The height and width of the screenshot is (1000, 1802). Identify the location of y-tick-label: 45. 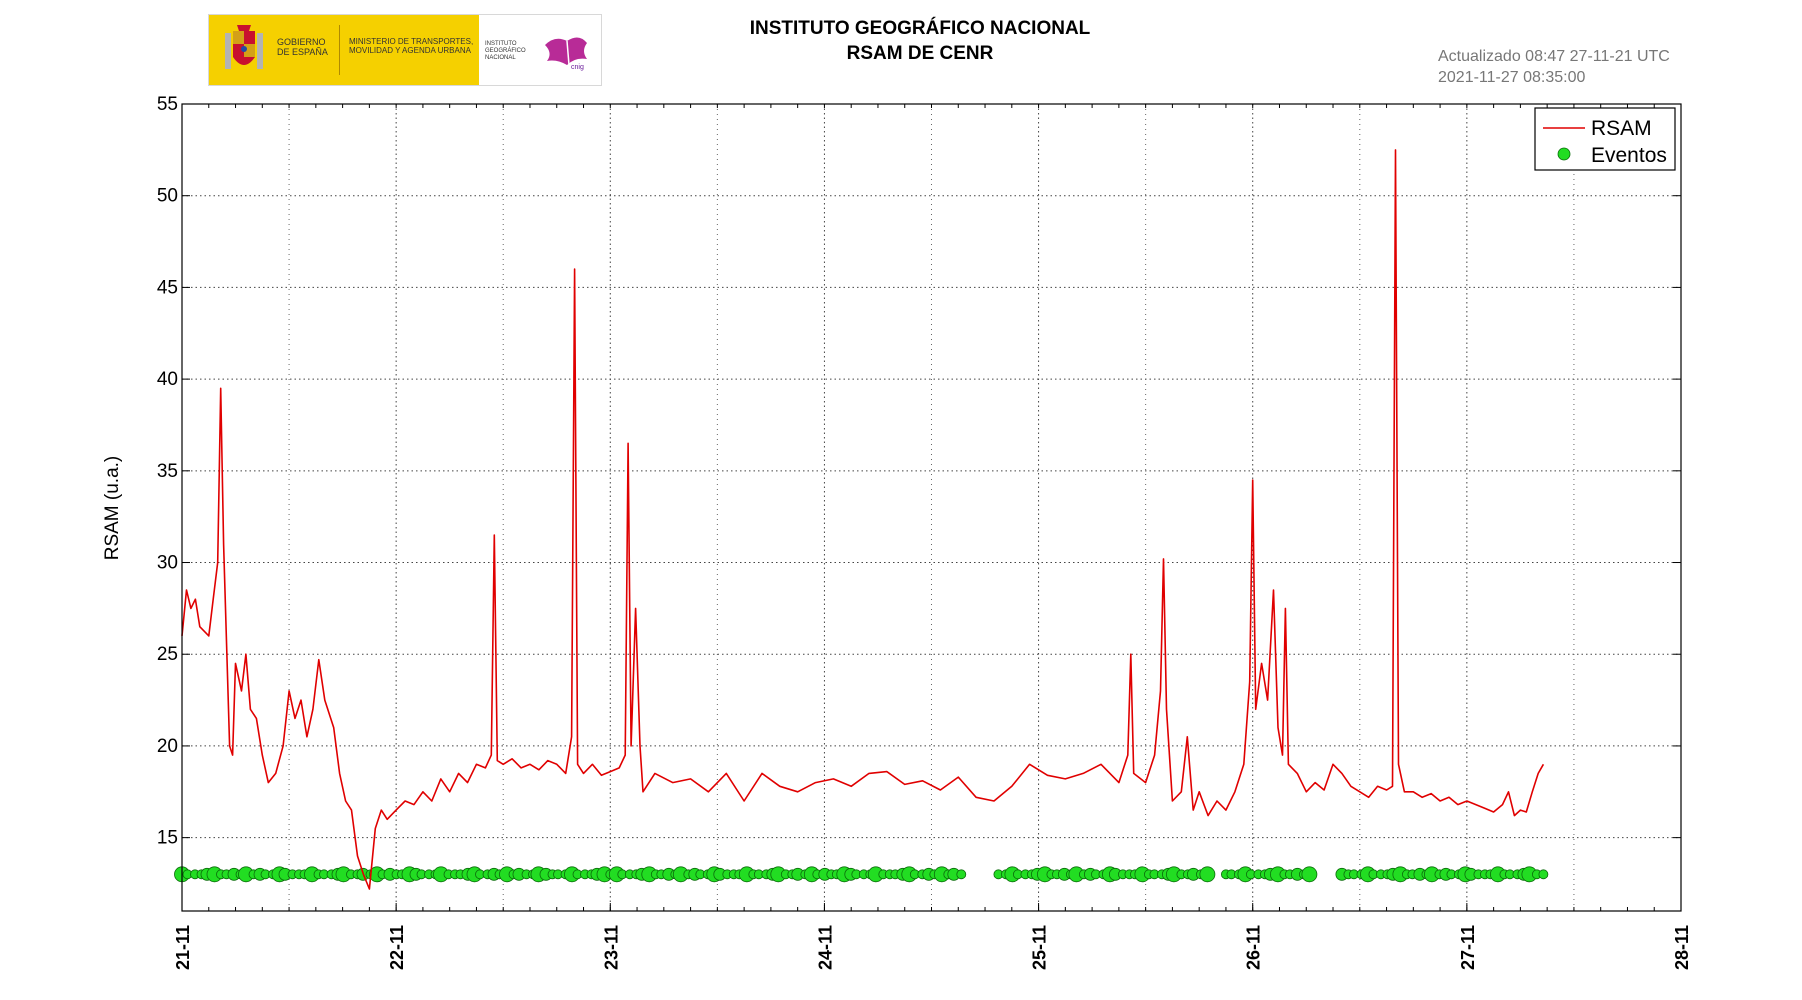
(167, 287).